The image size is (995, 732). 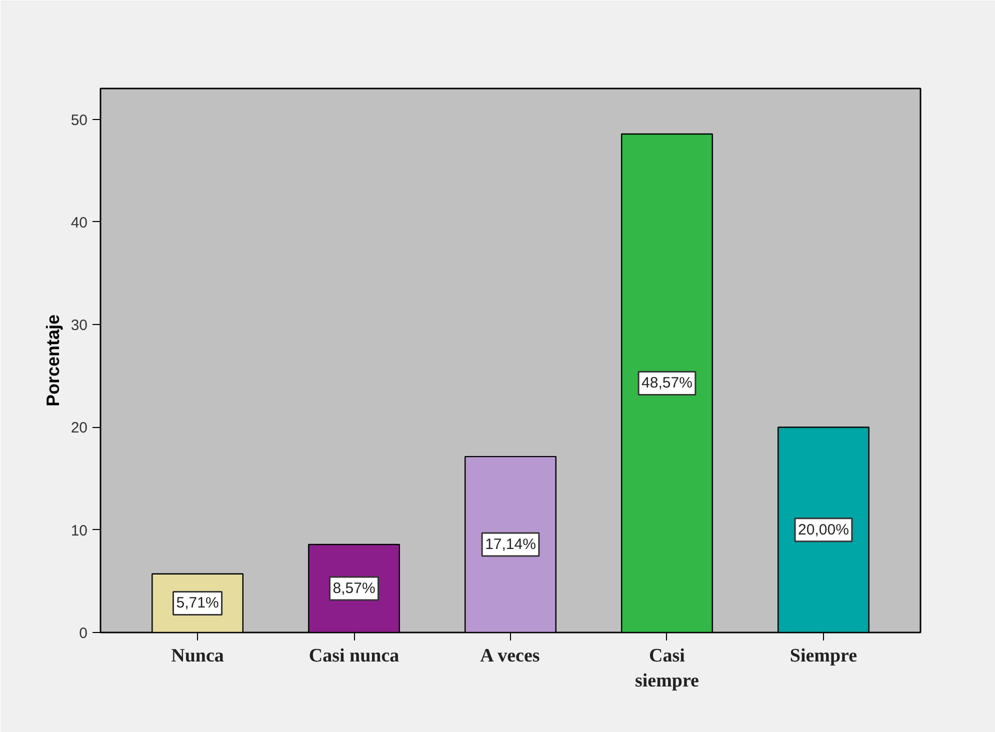 I want to click on data-label: 17,14%, so click(x=510, y=545).